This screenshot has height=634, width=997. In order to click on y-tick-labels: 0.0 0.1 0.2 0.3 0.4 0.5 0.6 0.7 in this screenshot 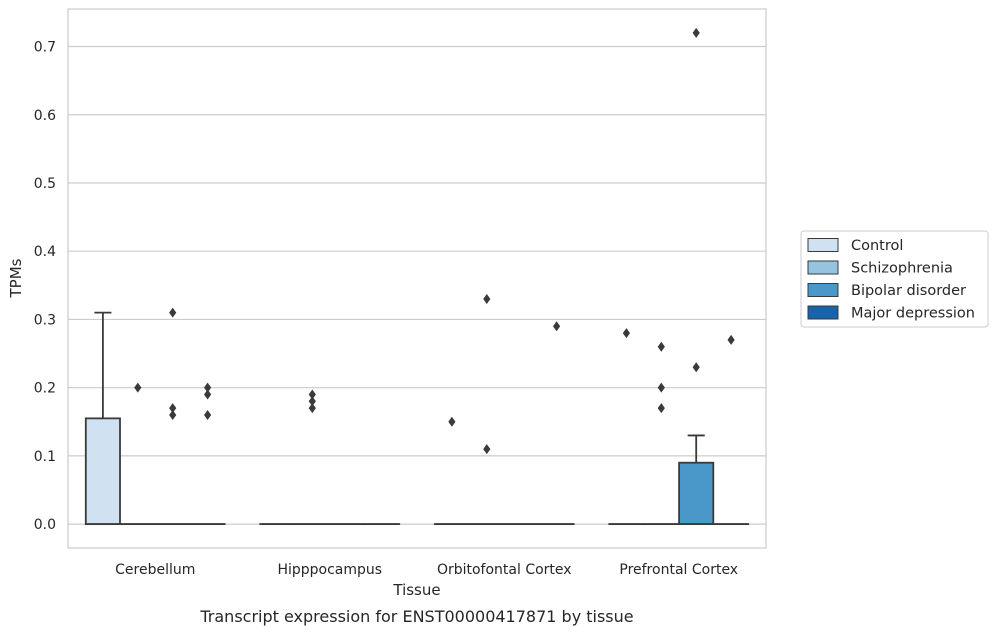, I will do `click(45, 287)`.